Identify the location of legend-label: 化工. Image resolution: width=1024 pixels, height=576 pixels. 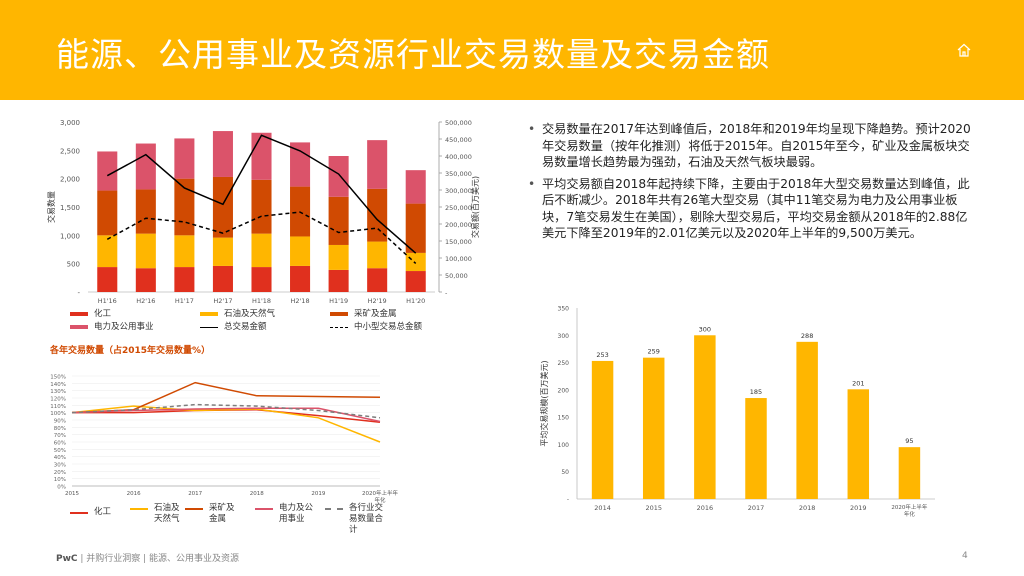
(103, 512).